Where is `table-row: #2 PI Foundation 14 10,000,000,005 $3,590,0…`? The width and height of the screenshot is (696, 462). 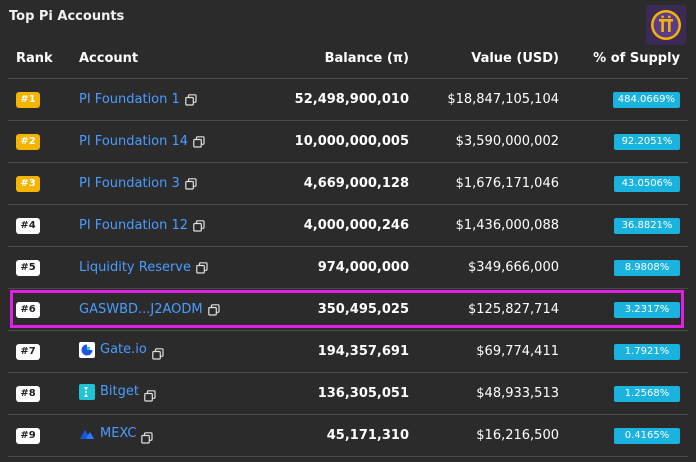
table-row: #2 PI Foundation 14 10,000,000,005 $3,590,0… is located at coordinates (348, 141).